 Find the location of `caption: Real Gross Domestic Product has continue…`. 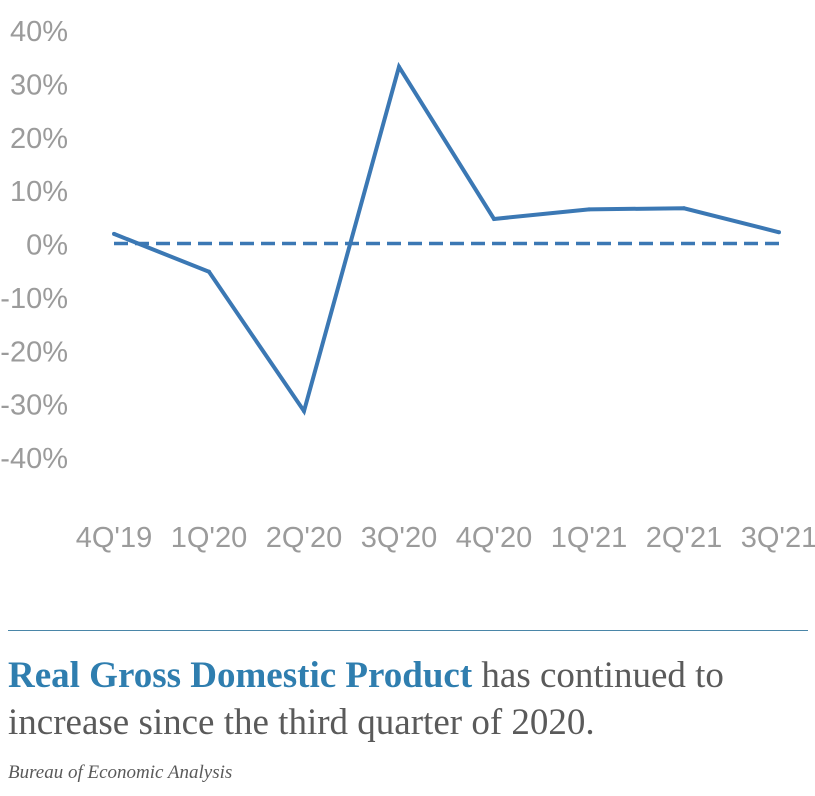

caption: Real Gross Domestic Product has continue… is located at coordinates (408, 699).